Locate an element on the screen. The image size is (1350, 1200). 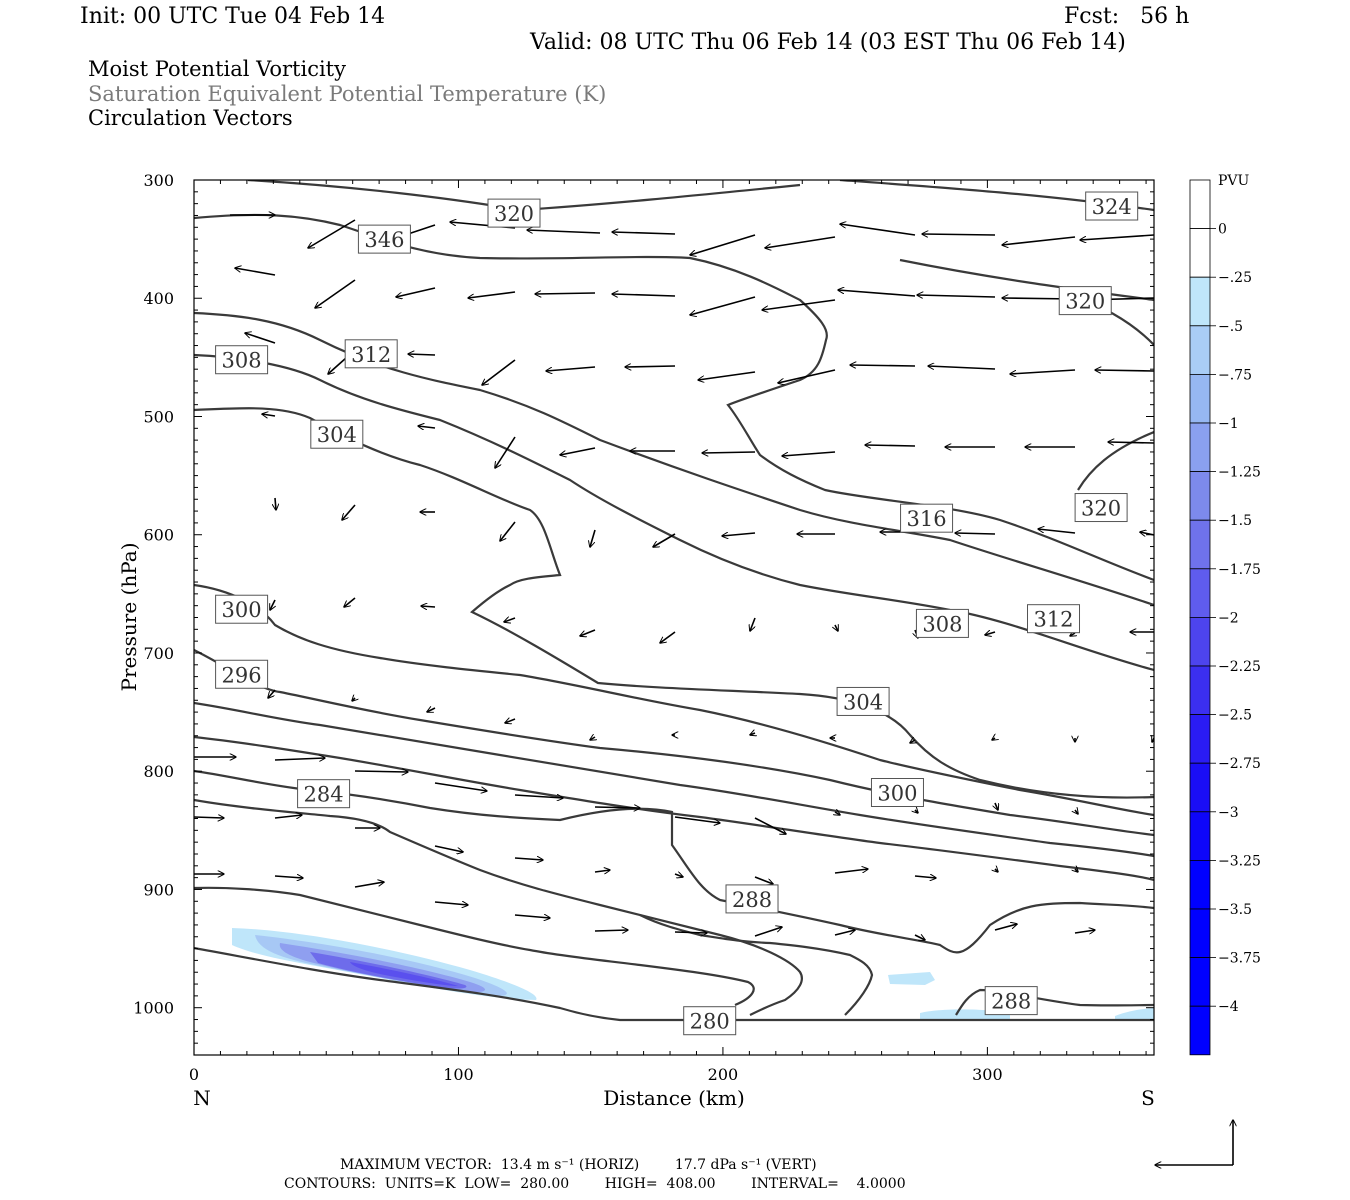
x-axis-label: Distance (km) is located at coordinates (674, 1098).